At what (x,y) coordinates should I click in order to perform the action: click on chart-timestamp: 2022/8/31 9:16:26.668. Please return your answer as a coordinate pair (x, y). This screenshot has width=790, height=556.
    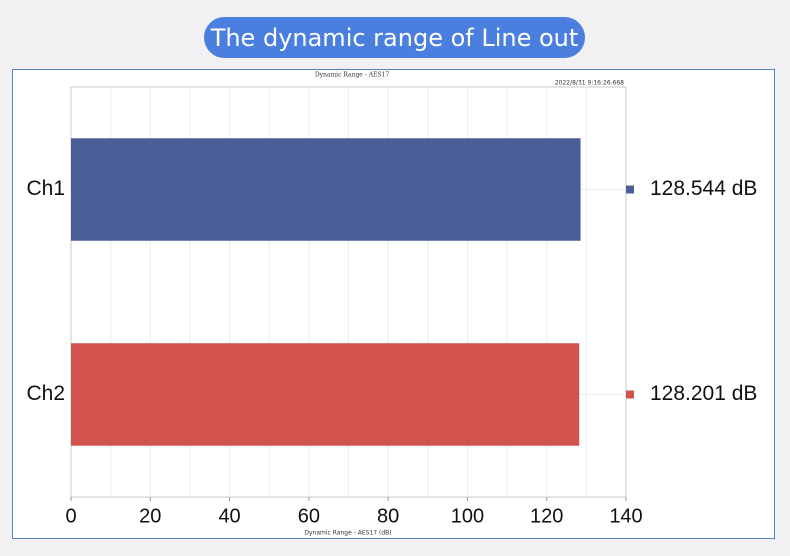
    Looking at the image, I should click on (589, 83).